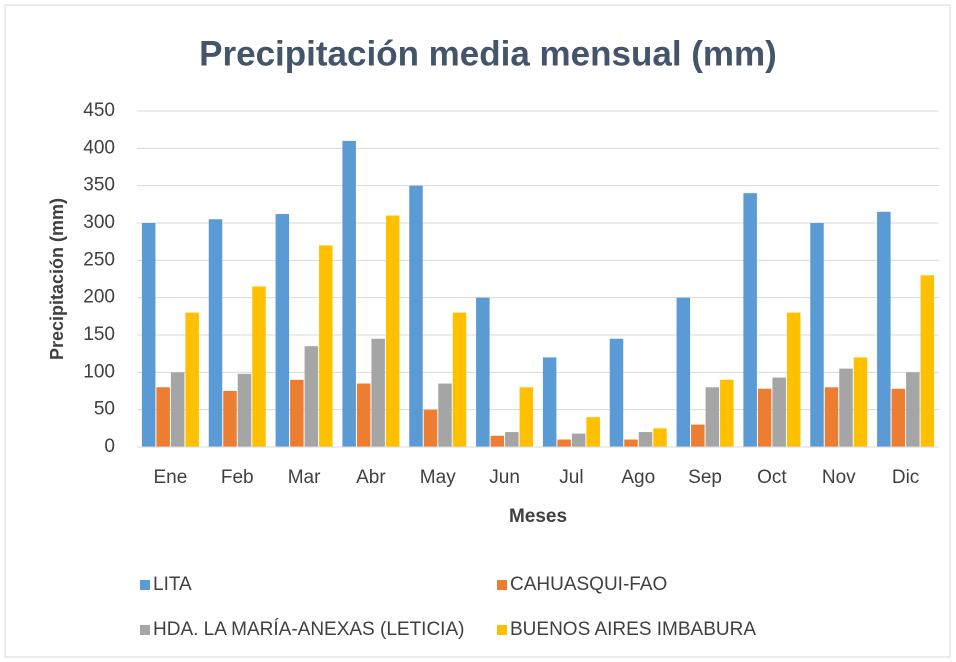  I want to click on x-axis-title: Meses, so click(538, 516).